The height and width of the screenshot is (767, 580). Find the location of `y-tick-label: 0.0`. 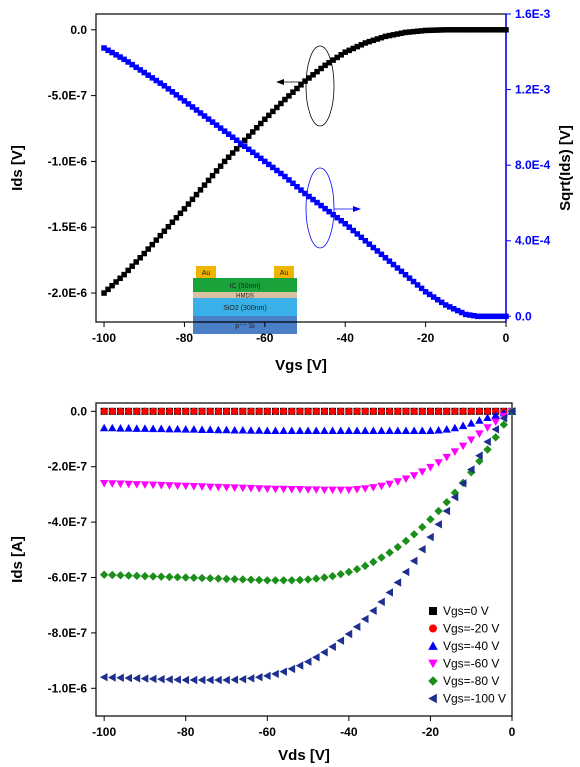

y-tick-label: 0.0 is located at coordinates (78, 411).